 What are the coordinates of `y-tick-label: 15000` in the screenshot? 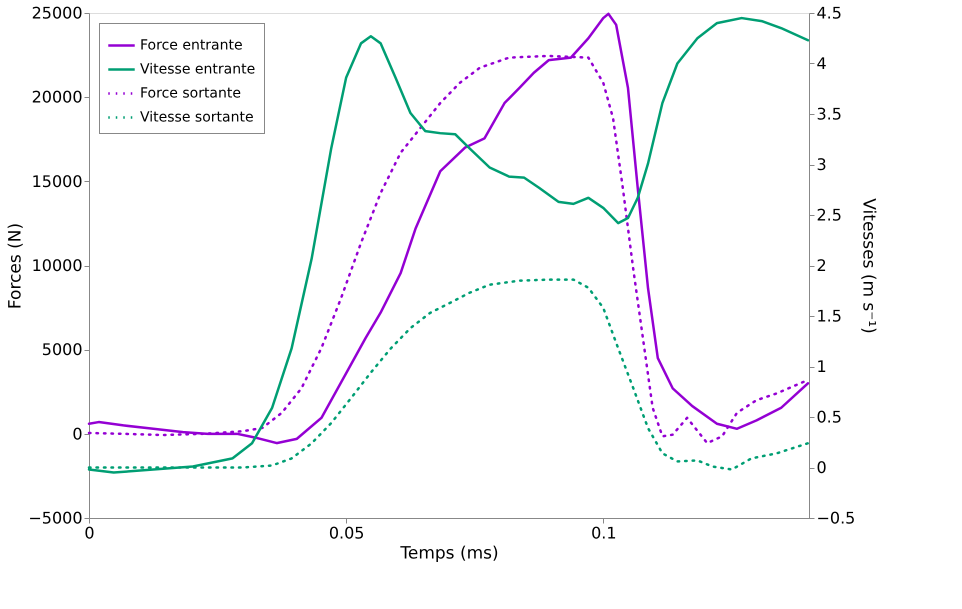 It's located at (57, 181).